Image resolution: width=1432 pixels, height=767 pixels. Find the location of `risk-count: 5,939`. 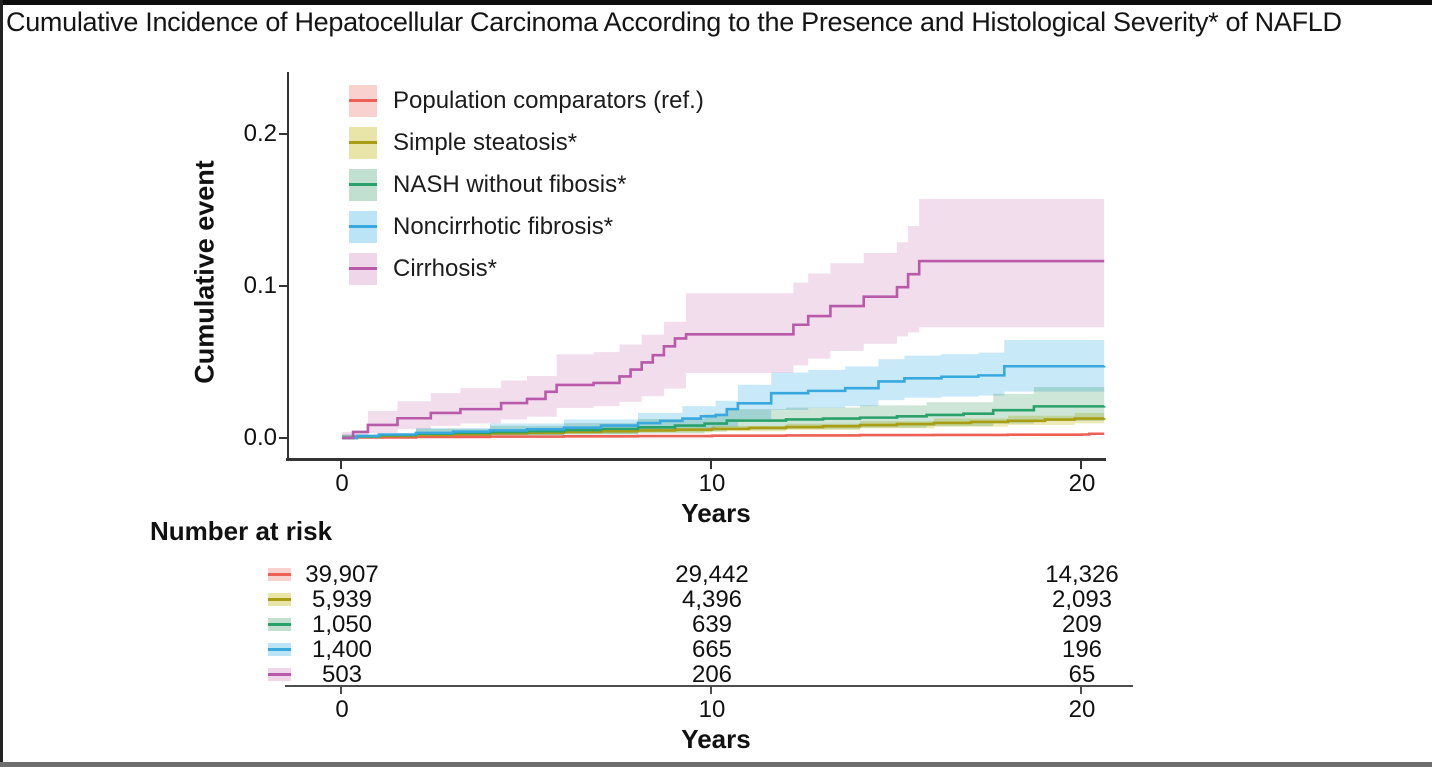

risk-count: 5,939 is located at coordinates (342, 599).